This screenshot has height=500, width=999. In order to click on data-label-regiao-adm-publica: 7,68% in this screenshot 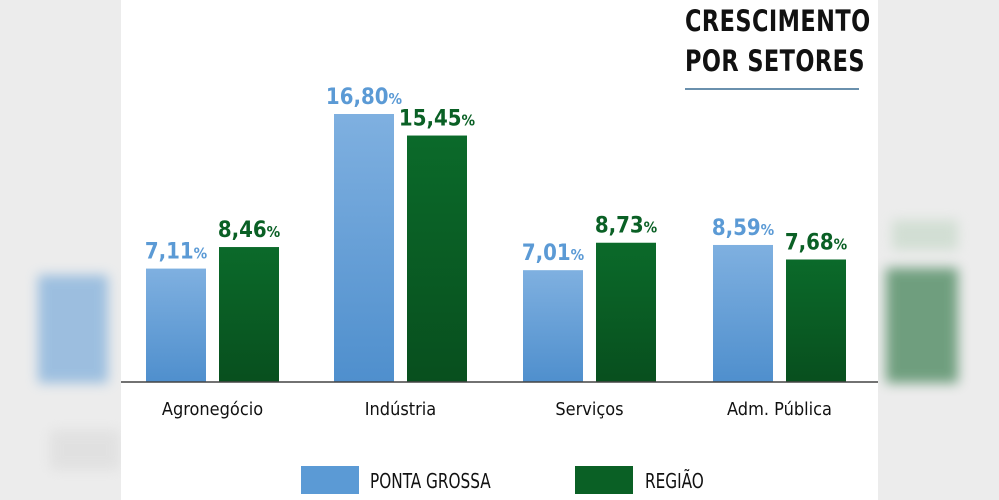, I will do `click(816, 242)`.